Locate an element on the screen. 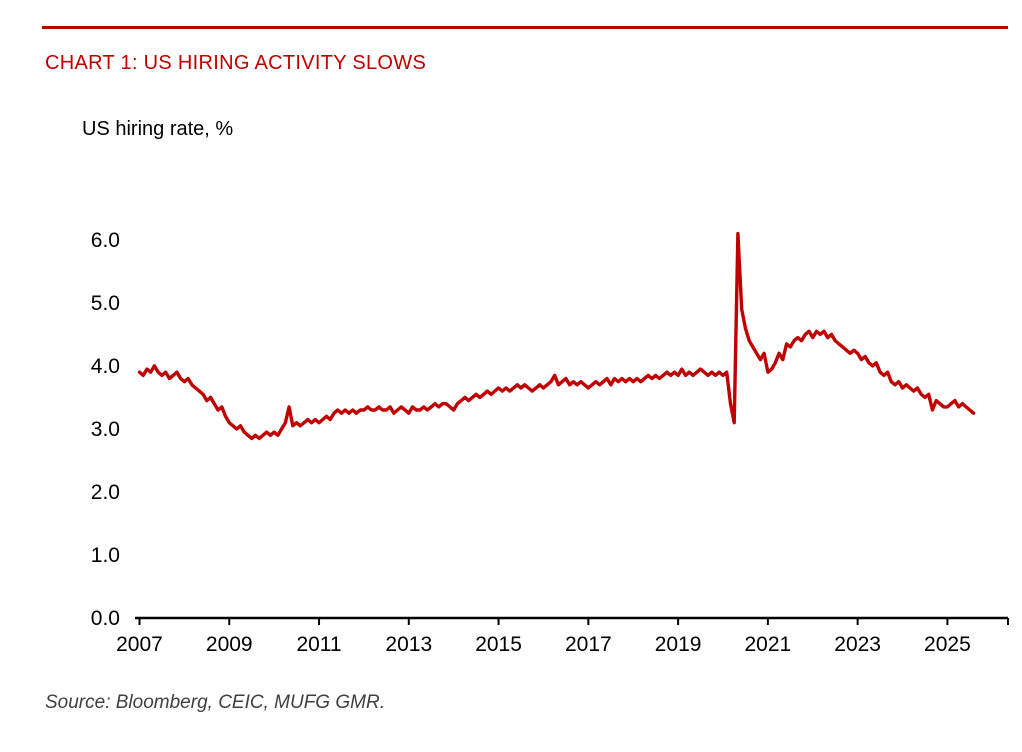  y-tick-label: 4.0 is located at coordinates (105, 366).